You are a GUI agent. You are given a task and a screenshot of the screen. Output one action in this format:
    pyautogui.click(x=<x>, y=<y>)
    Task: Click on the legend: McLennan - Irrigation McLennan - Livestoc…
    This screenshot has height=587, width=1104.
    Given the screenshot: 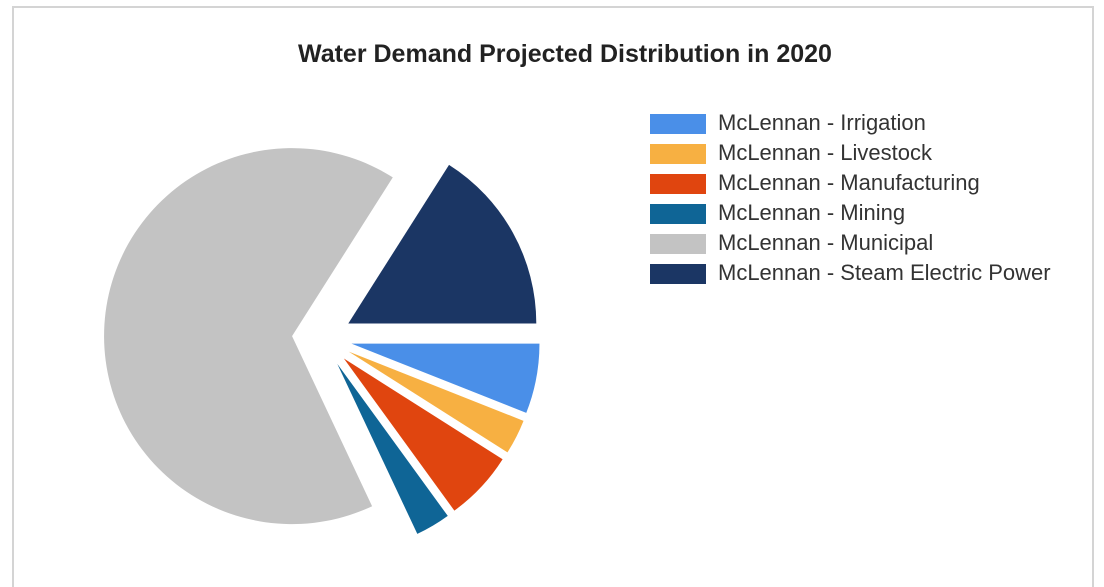 What is the action you would take?
    pyautogui.click(x=854, y=200)
    